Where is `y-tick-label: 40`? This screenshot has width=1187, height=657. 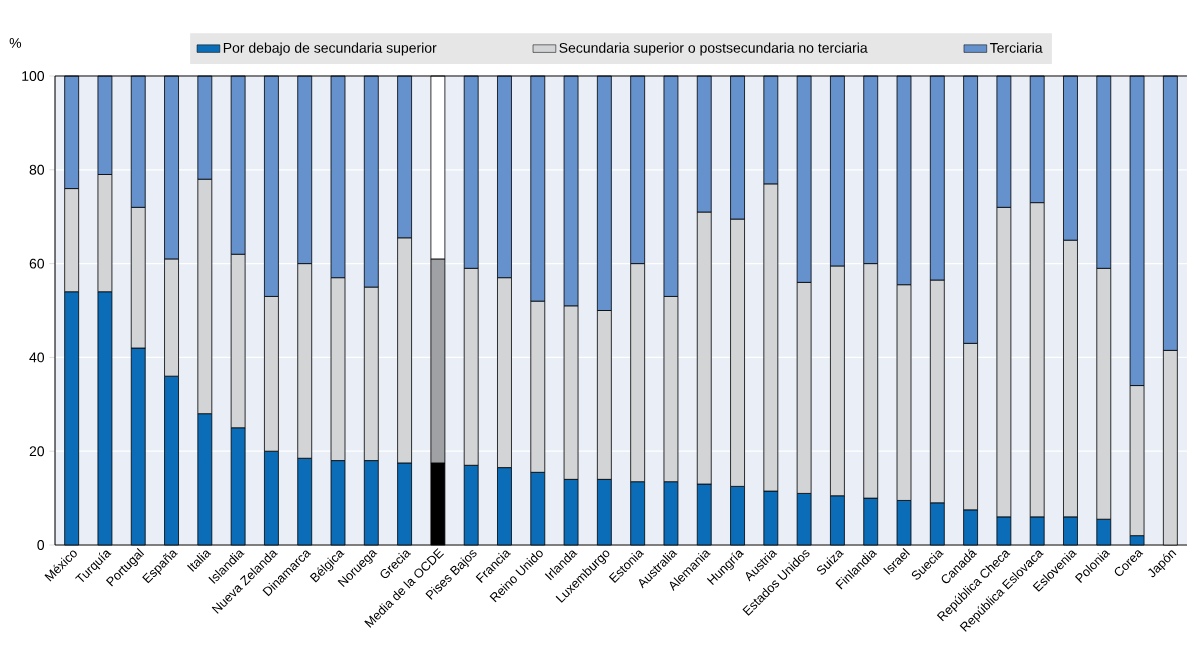 y-tick-label: 40 is located at coordinates (37, 357).